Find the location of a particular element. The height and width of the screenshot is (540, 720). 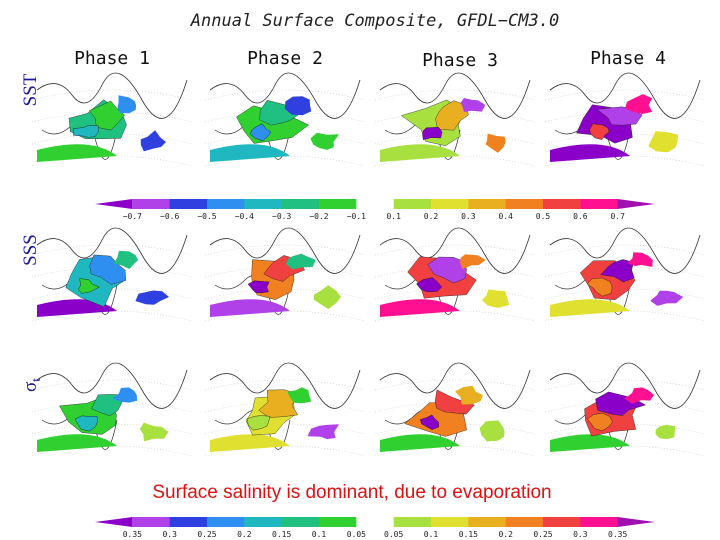

phase-label: Phase 2 is located at coordinates (285, 58).